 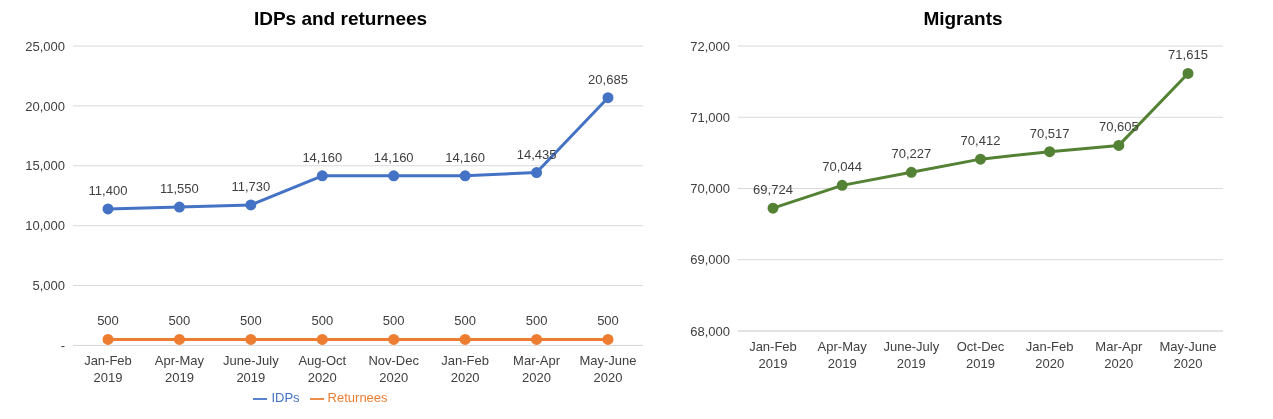 I want to click on data-label: 11,550, so click(x=179, y=189).